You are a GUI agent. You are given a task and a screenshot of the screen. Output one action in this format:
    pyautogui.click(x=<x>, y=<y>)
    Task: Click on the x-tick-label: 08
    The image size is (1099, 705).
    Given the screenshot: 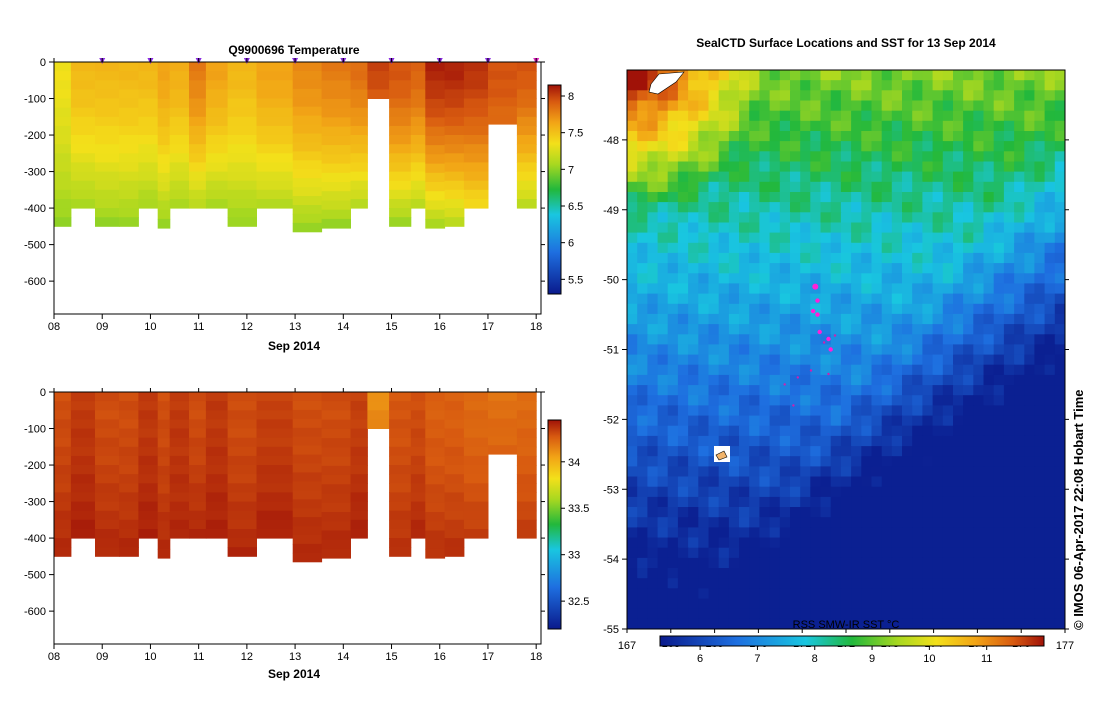 What is the action you would take?
    pyautogui.click(x=54, y=327)
    